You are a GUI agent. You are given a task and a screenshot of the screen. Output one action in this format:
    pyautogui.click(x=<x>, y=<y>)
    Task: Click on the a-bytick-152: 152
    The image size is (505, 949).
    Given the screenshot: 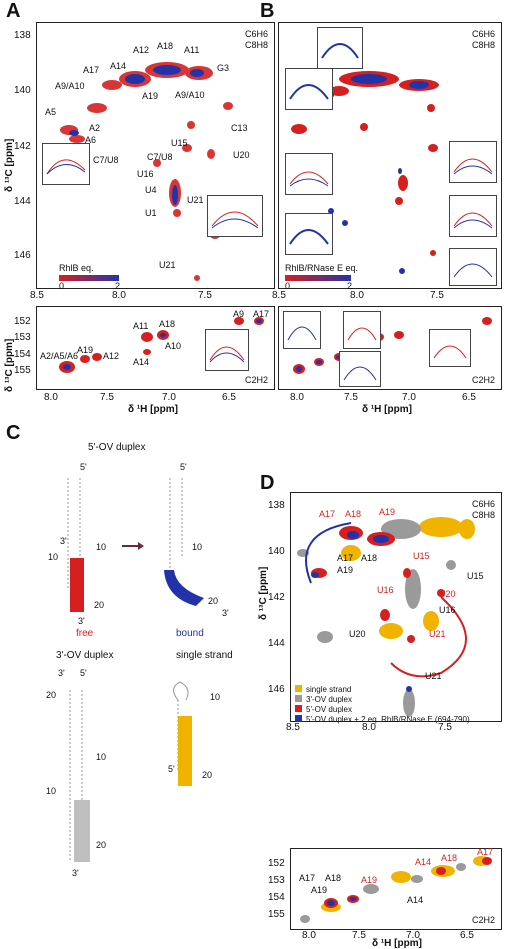 What is the action you would take?
    pyautogui.click(x=22, y=321)
    